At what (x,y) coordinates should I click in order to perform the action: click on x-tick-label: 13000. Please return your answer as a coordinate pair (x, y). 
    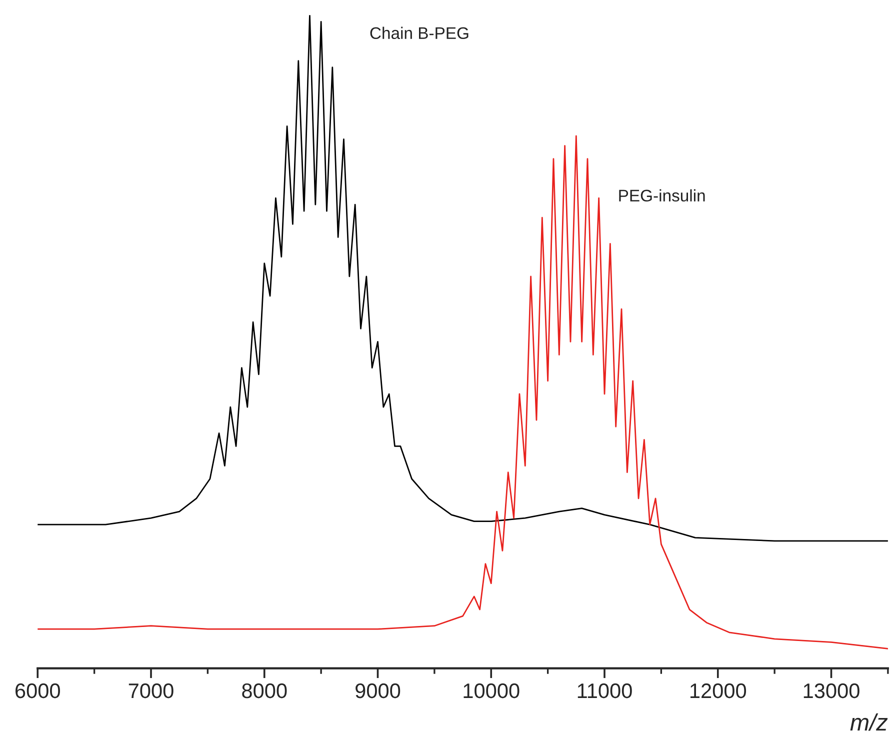
    Looking at the image, I should click on (832, 690).